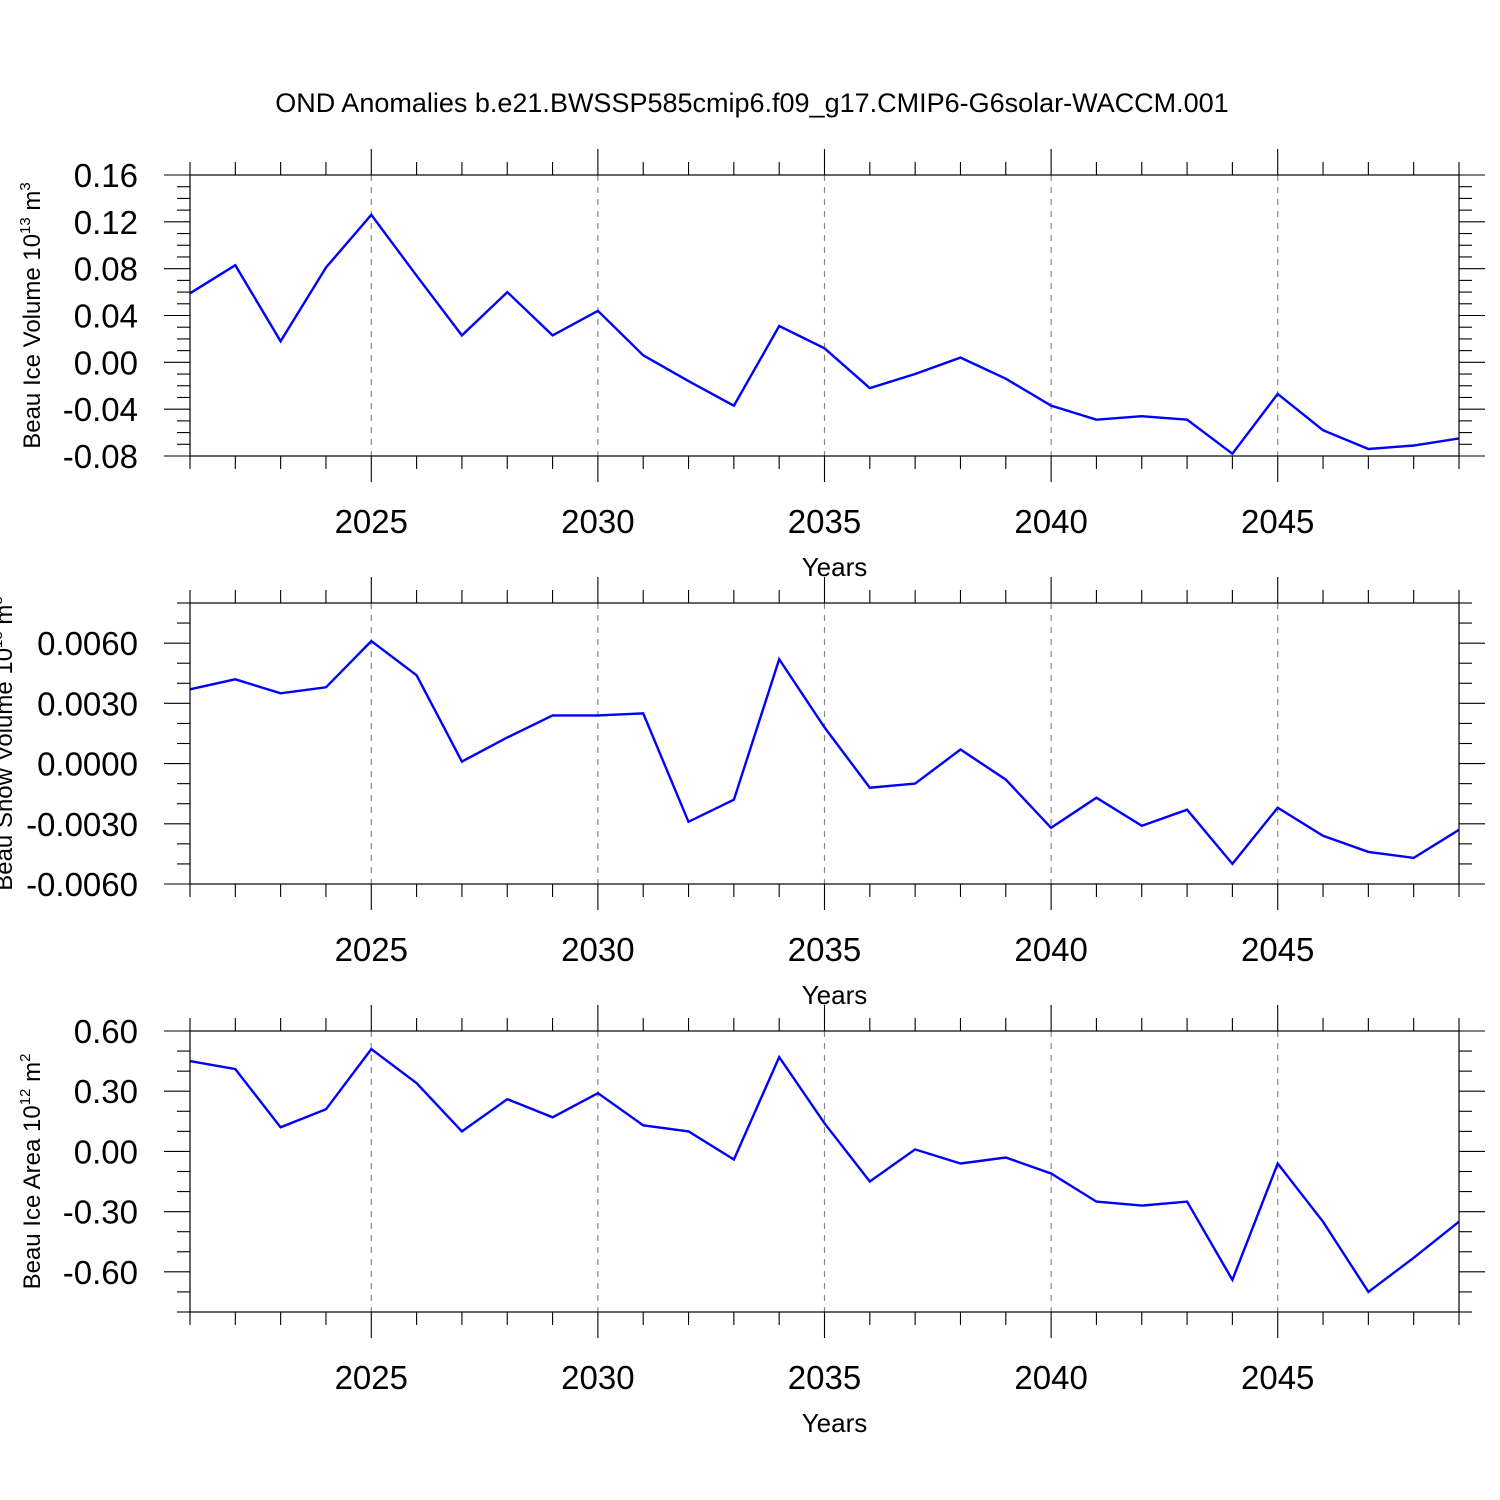  What do you see at coordinates (87, 703) in the screenshot?
I see `y-tick-label: 0.0030` at bounding box center [87, 703].